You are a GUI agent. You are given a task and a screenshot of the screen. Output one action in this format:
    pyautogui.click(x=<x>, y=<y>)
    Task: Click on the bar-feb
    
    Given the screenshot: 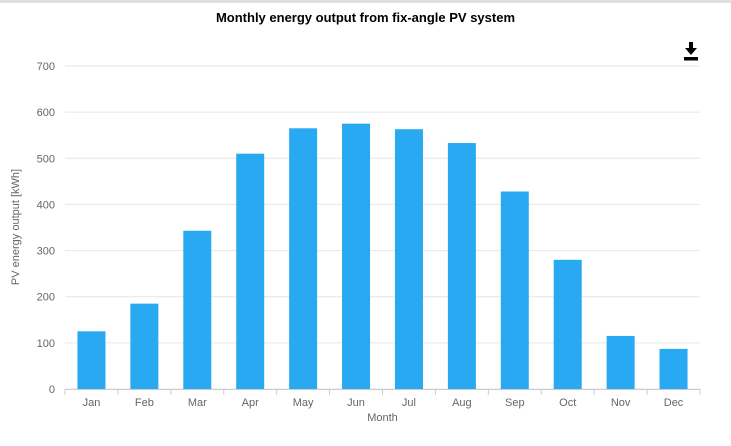 What is the action you would take?
    pyautogui.click(x=144, y=346)
    